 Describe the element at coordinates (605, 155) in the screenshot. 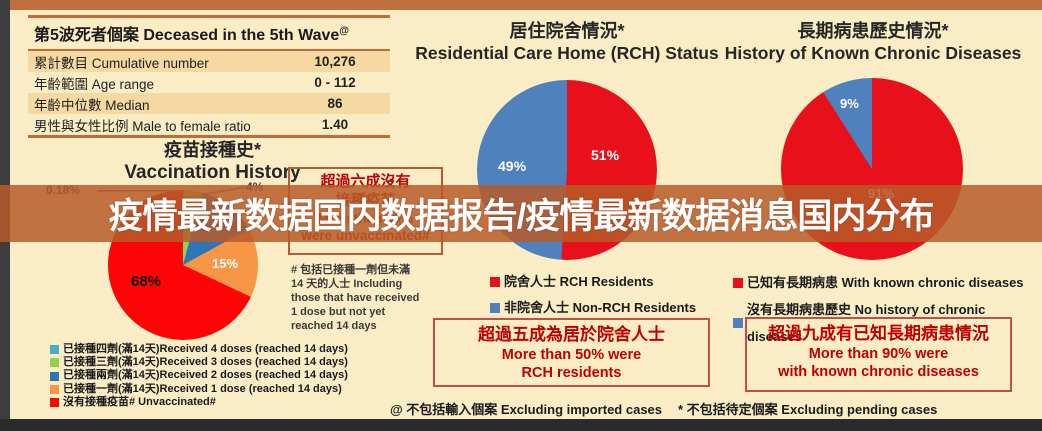

I see `pie-label-rch-residents: 51%` at that location.